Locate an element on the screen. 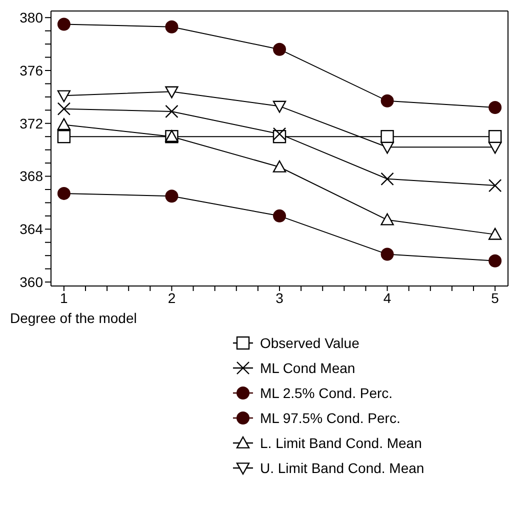 Image resolution: width=517 pixels, height=516 pixels. legend-label: L. Limit Band Cond. Mean is located at coordinates (341, 442).